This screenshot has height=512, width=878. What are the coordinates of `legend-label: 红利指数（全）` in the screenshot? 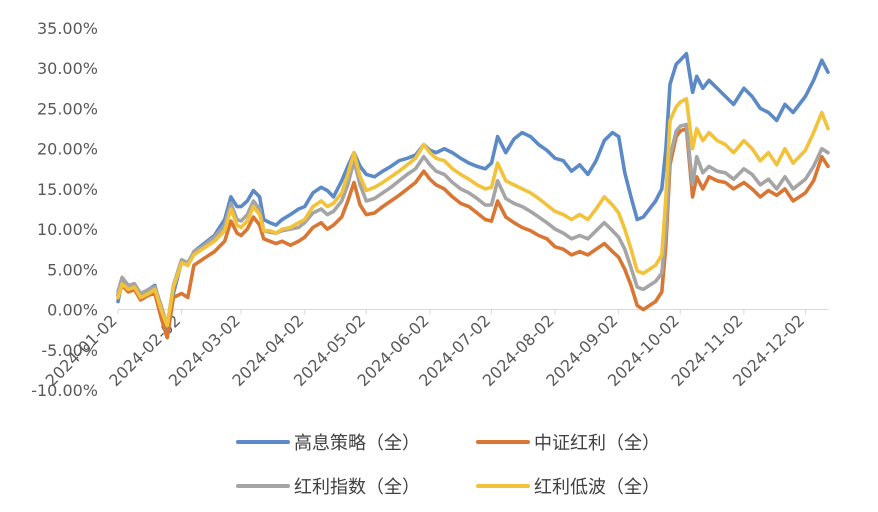 It's located at (357, 487).